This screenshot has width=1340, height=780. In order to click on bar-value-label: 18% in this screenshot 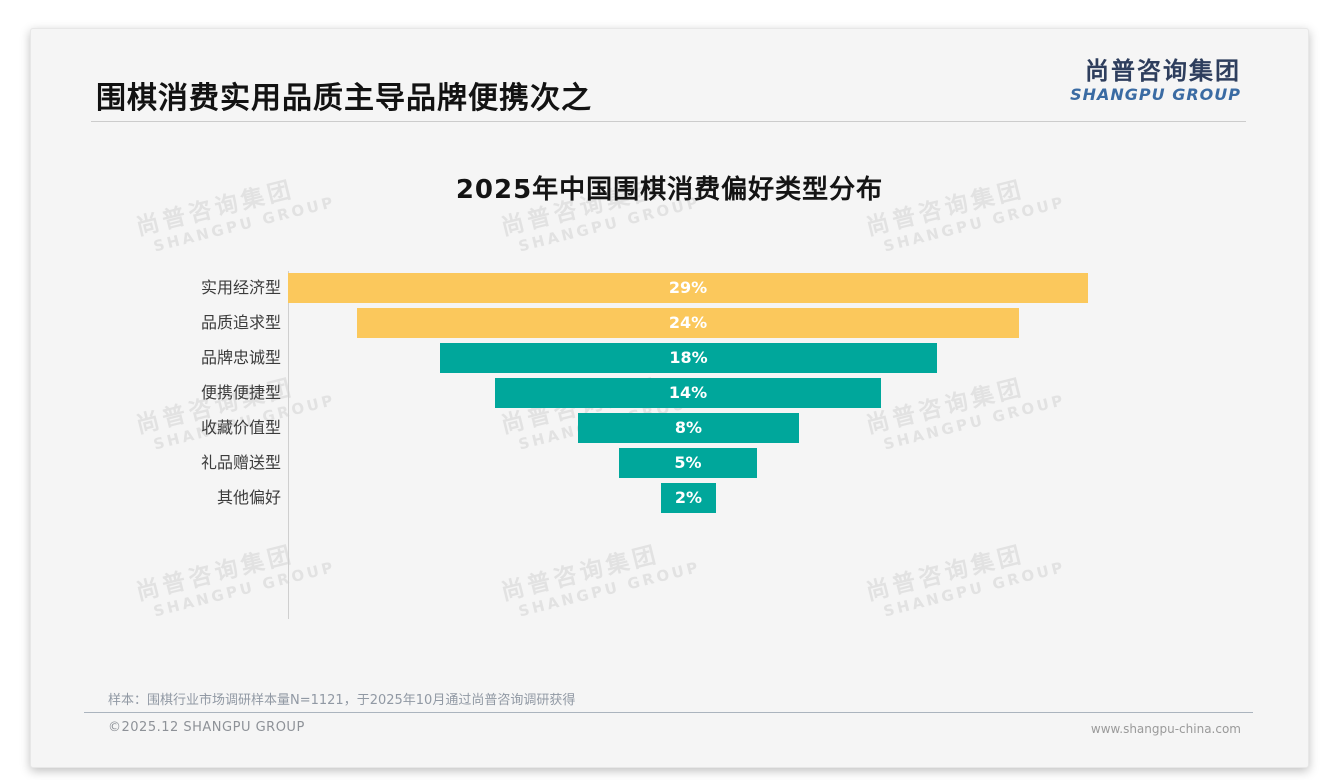, I will do `click(688, 357)`.